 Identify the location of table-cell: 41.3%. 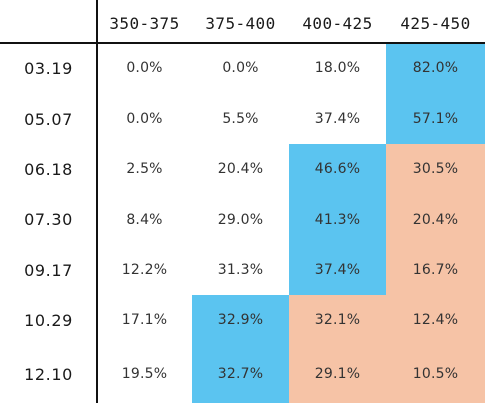
(337, 219).